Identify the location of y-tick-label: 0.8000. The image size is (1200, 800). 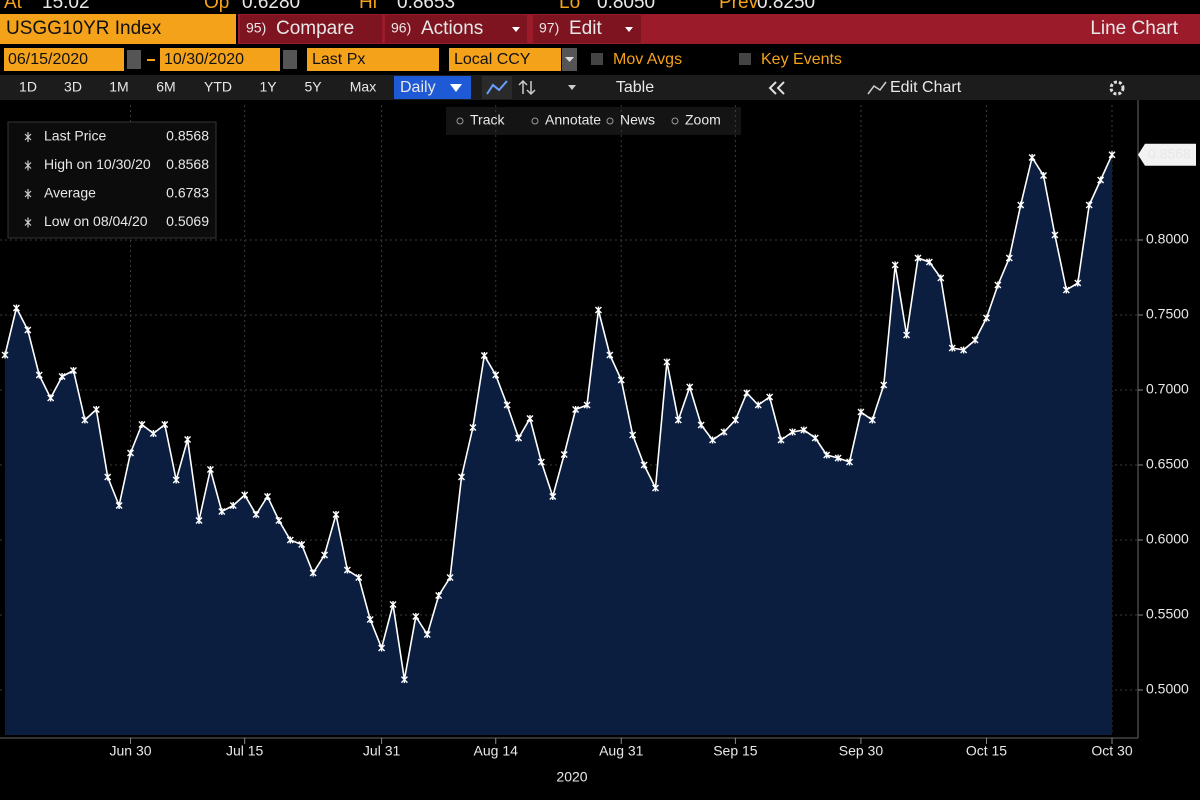
(1167, 239).